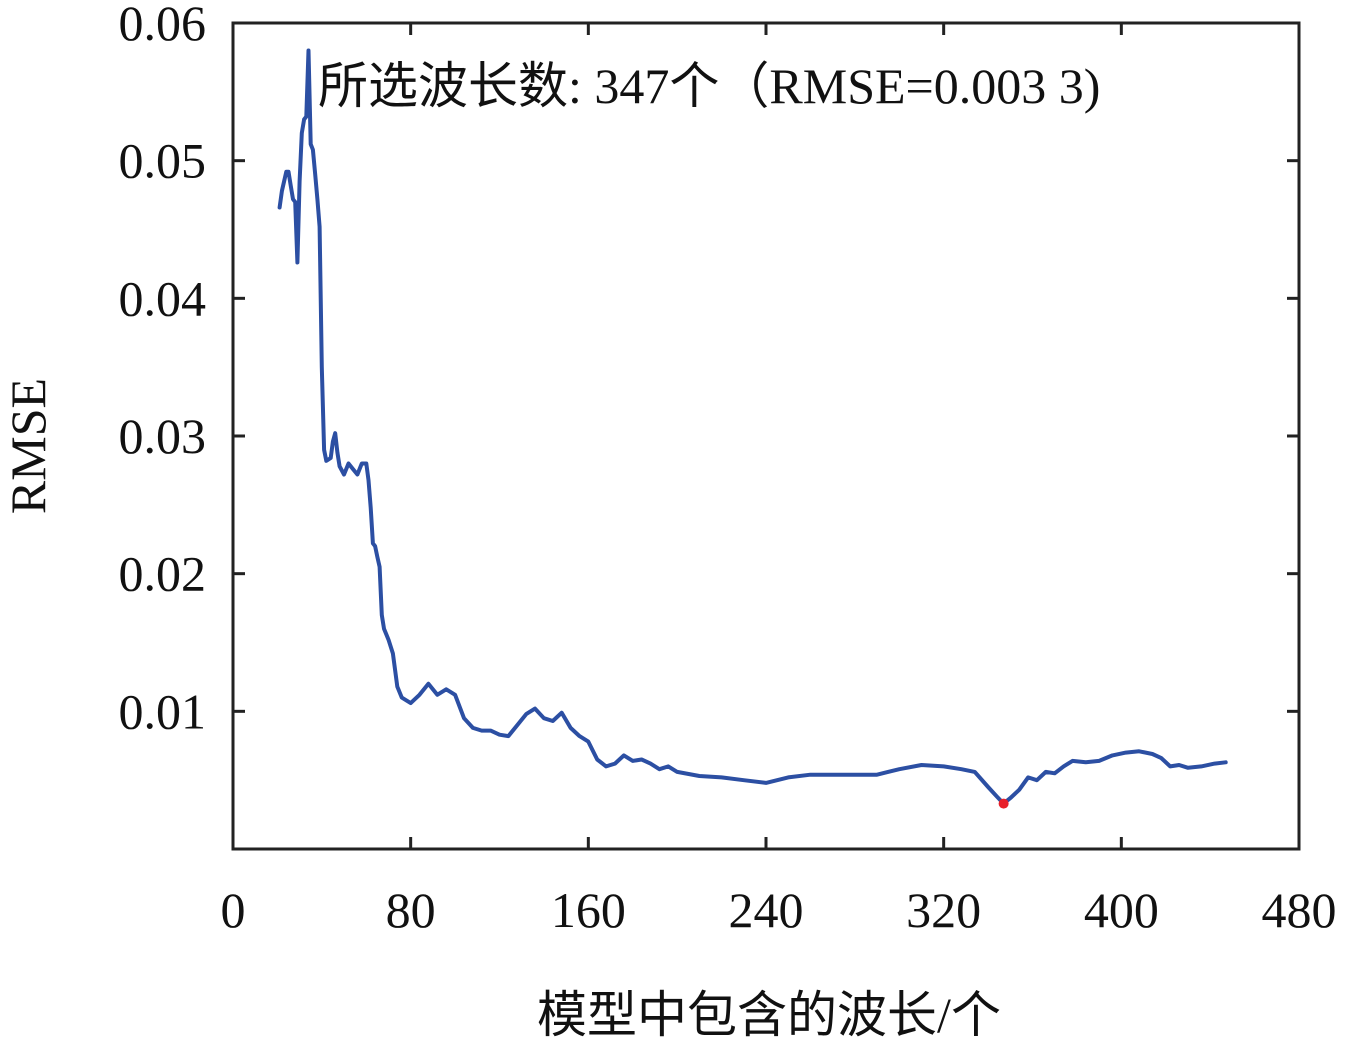 This screenshot has height=1044, width=1346. I want to click on y-tick-label: 0.06, so click(163, 25).